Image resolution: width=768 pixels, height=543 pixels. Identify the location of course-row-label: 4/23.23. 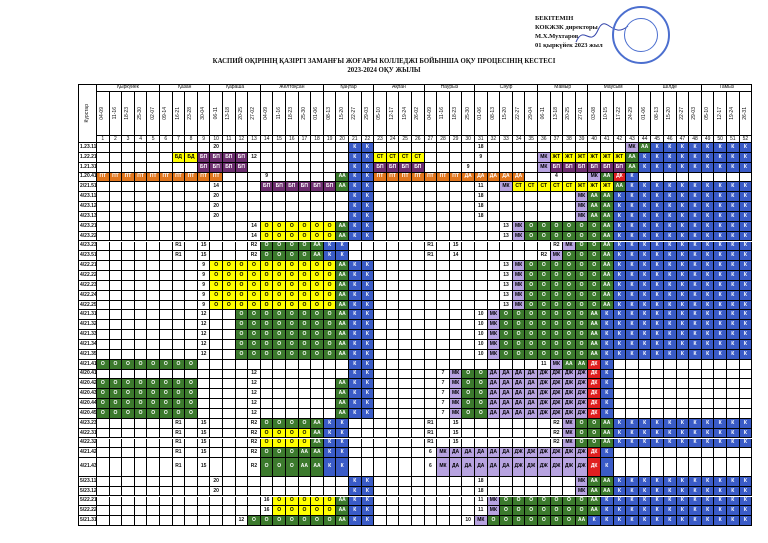
(87, 246).